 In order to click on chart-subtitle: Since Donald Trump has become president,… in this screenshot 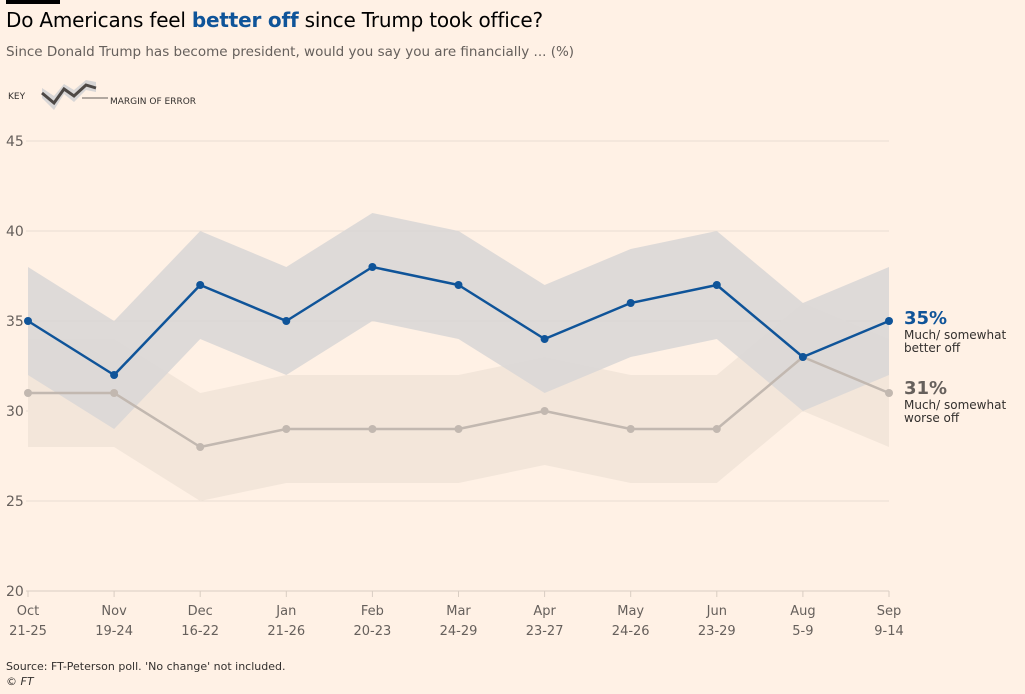, I will do `click(290, 52)`.